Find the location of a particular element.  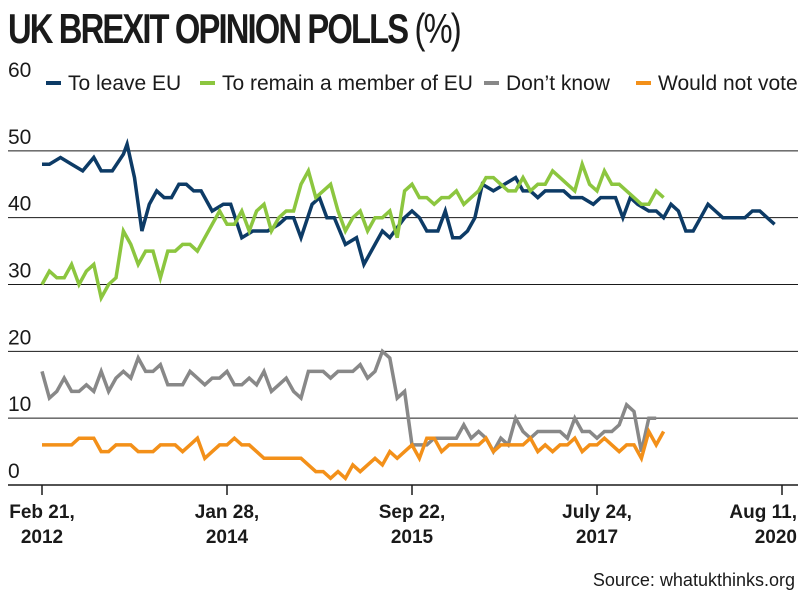

chart-title-text: UK BREXIT OPINION POLLS is located at coordinates (208, 28).